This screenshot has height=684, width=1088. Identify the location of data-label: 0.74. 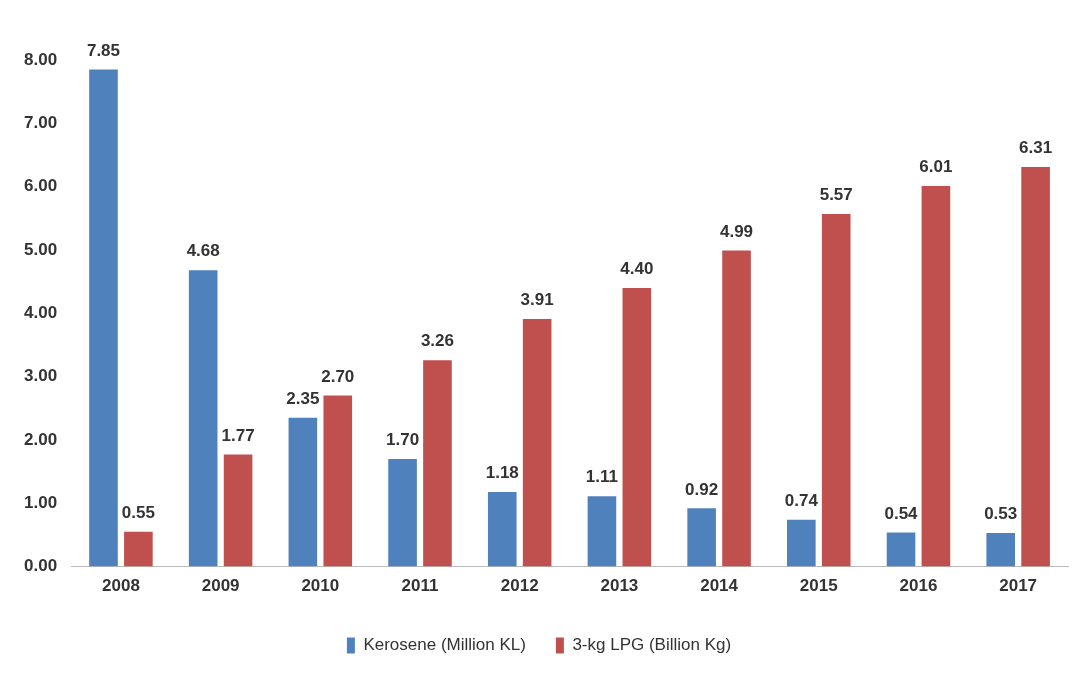
(801, 500).